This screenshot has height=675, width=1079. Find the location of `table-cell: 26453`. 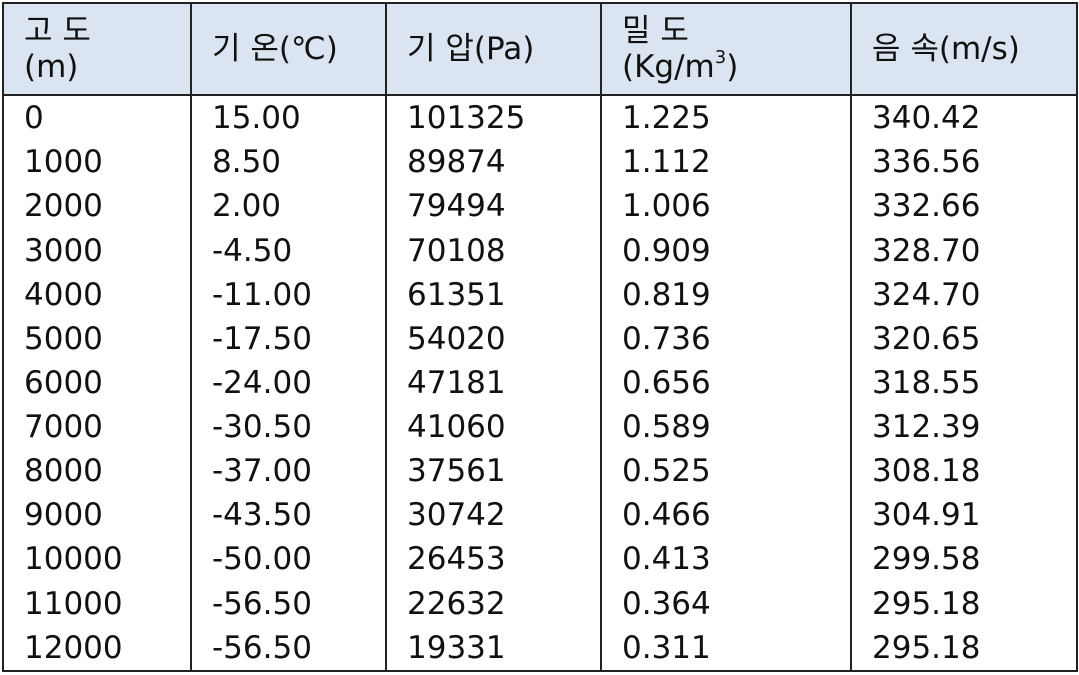

table-cell: 26453 is located at coordinates (493, 559).